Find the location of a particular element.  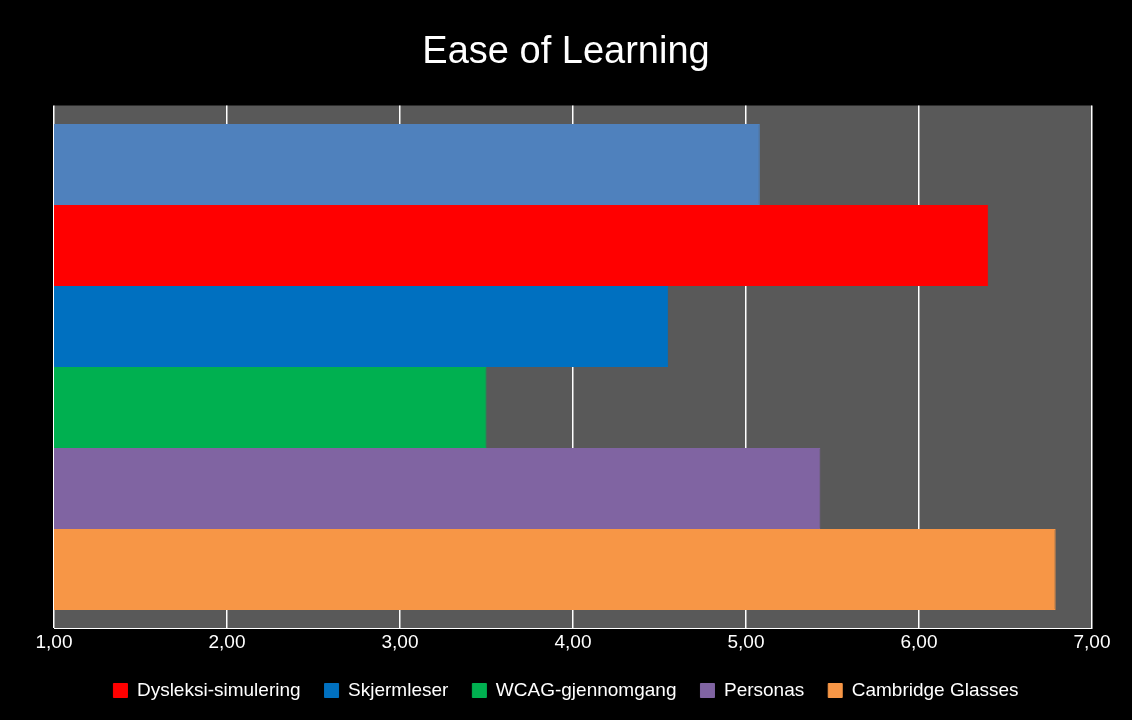

x-tick-label: 3,00 is located at coordinates (400, 641).